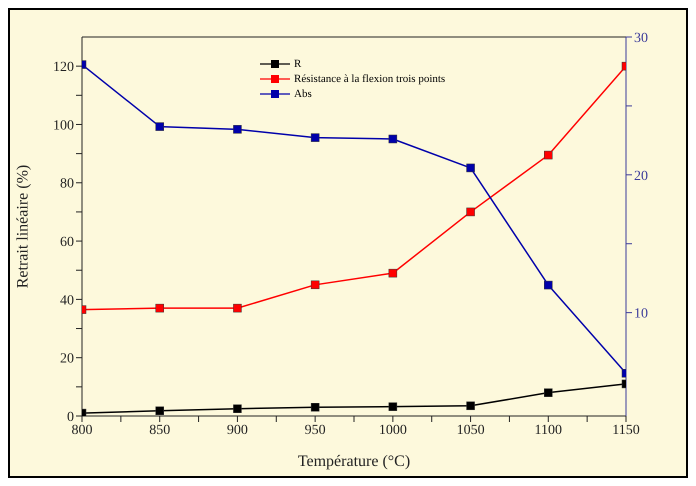 This screenshot has height=486, width=696. What do you see at coordinates (470, 430) in the screenshot?
I see `x-tick-label: 1050` at bounding box center [470, 430].